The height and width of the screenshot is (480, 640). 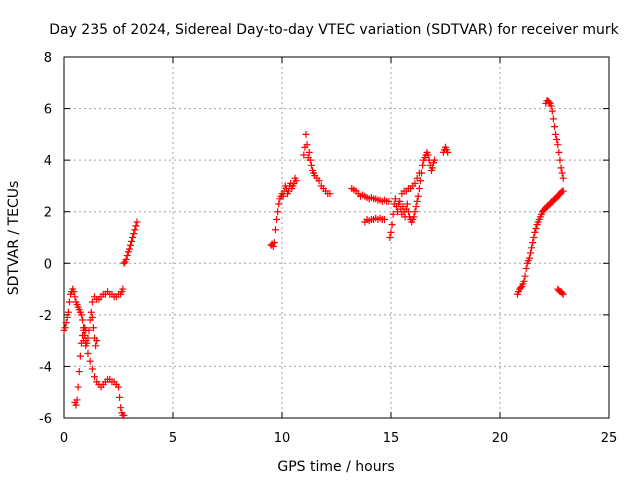 What do you see at coordinates (48, 58) in the screenshot?
I see `y-tick-label: 8` at bounding box center [48, 58].